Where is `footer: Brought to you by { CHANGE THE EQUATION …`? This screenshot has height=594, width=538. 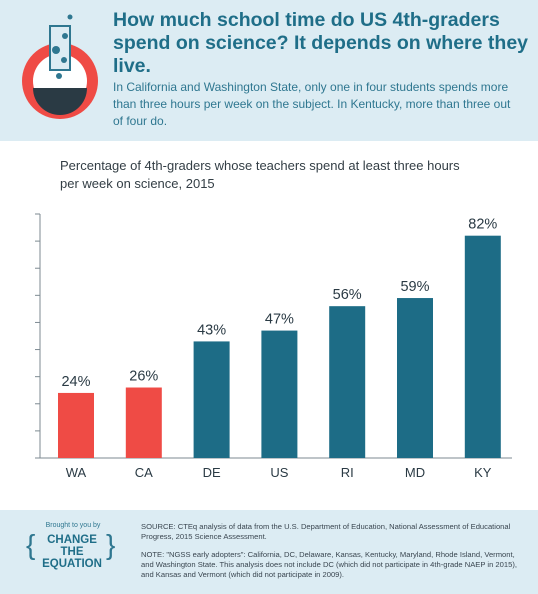 footer: Brought to you by { CHANGE THE EQUATION … is located at coordinates (269, 552).